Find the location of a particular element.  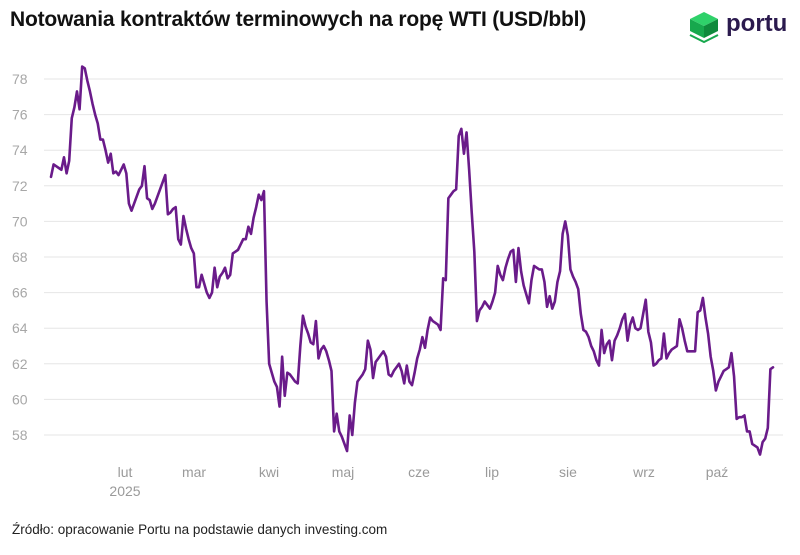

x-tick-label-paź: paź is located at coordinates (717, 472).